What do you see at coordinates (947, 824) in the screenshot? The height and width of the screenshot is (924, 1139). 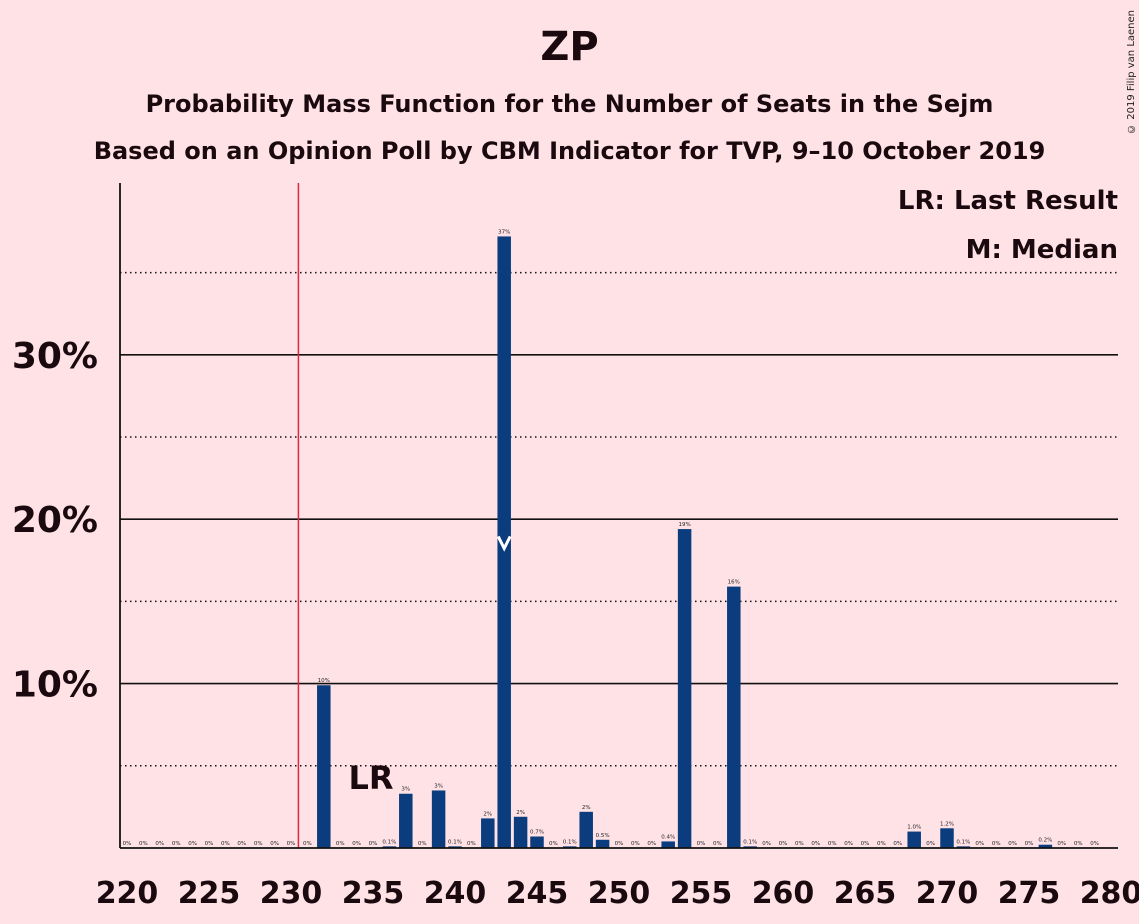 I see `data-label: 1.2%` at bounding box center [947, 824].